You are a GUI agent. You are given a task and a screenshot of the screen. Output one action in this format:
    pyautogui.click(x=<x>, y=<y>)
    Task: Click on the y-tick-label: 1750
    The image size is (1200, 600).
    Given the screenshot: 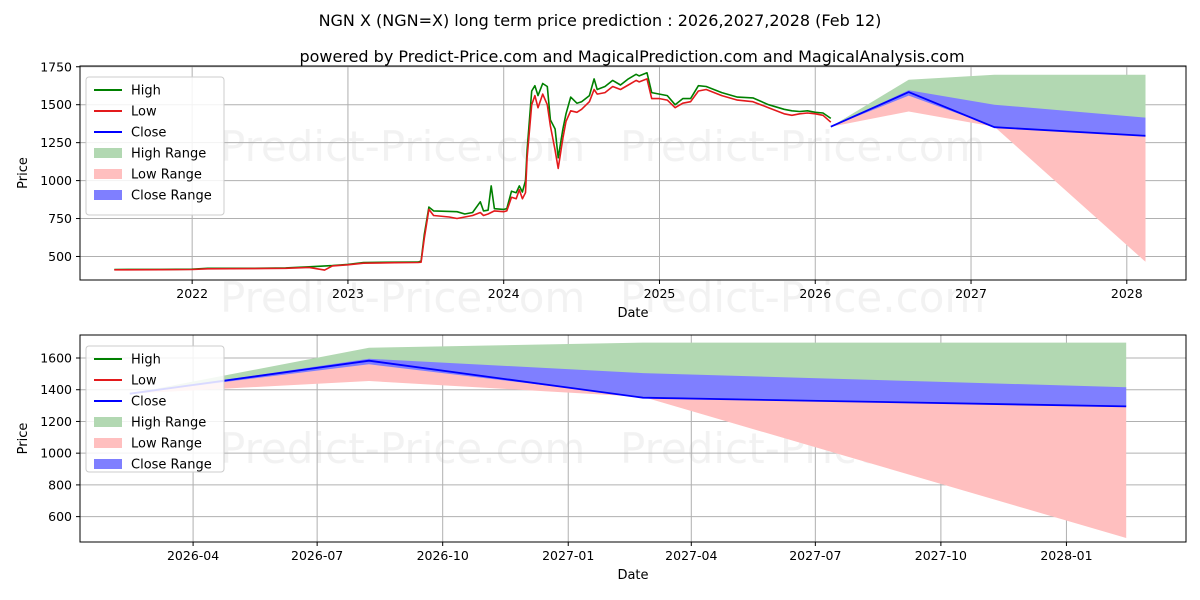 What is the action you would take?
    pyautogui.click(x=56, y=66)
    